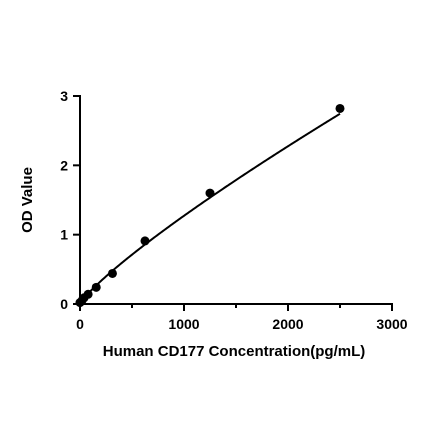 The image size is (440, 446). What do you see at coordinates (234, 351) in the screenshot?
I see `x-axis-title: Human CD177 Concentration(pg/mL)` at bounding box center [234, 351].